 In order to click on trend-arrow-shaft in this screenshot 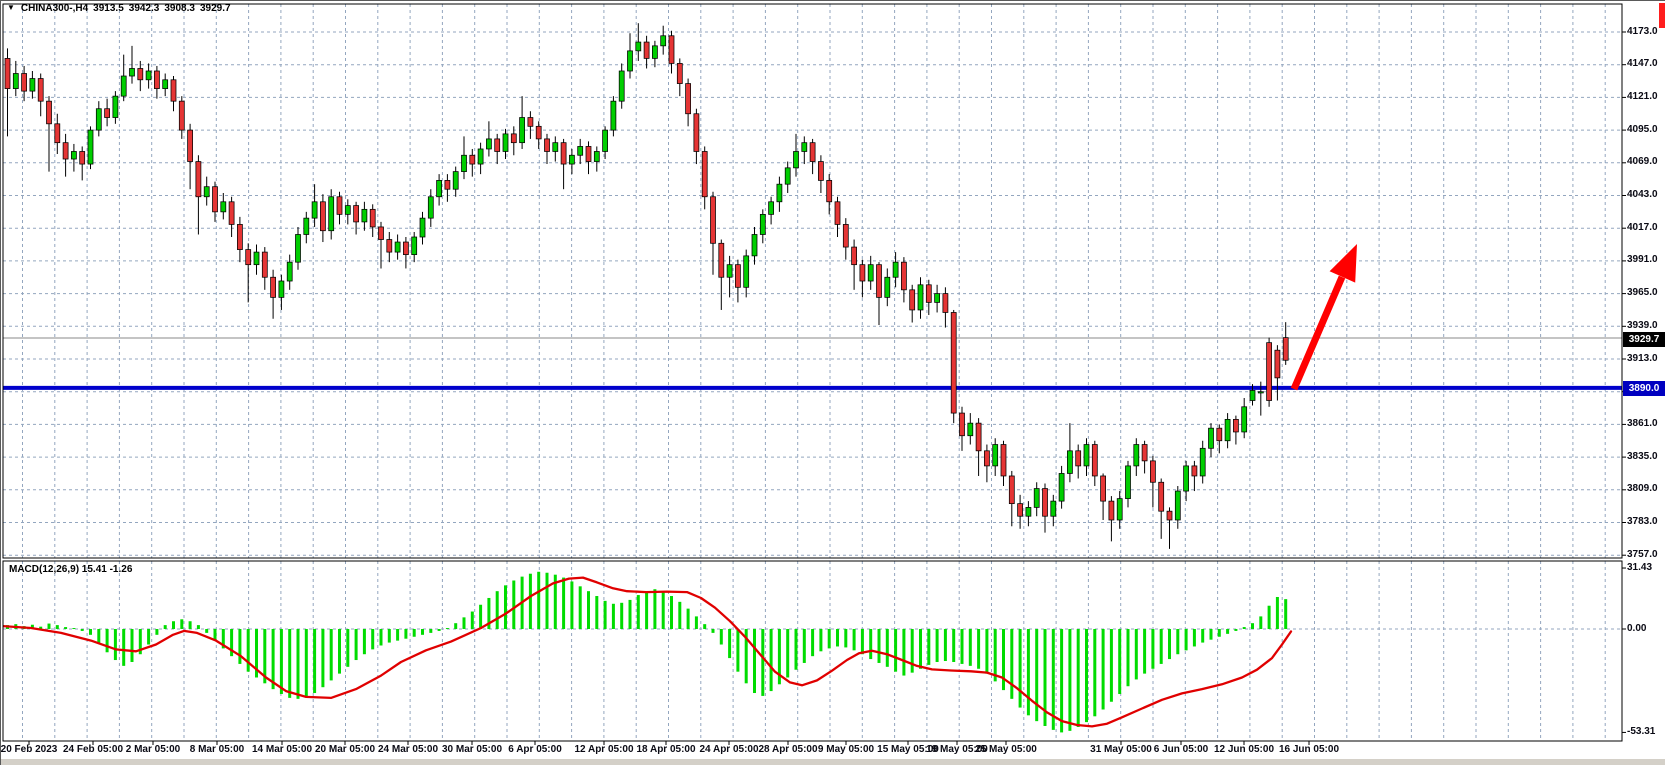, I will do `click(1318, 333)`.